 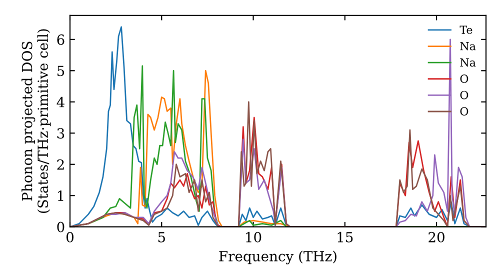 I want to click on y-tick-label: 5, so click(x=60, y=71).